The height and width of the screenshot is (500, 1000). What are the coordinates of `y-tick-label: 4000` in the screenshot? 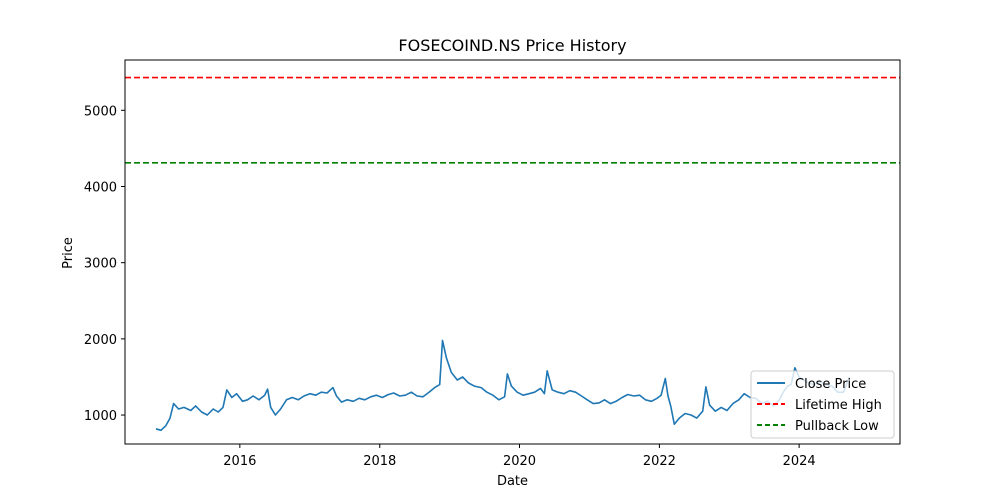 It's located at (100, 187).